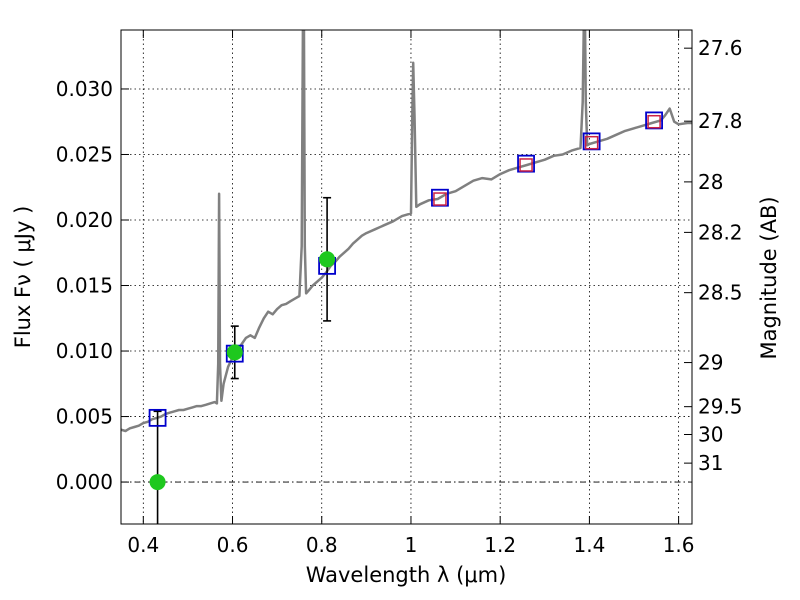 Image resolution: width=800 pixels, height=600 pixels. Describe the element at coordinates (589, 545) in the screenshot. I see `x-tick-label: 1.4` at that location.